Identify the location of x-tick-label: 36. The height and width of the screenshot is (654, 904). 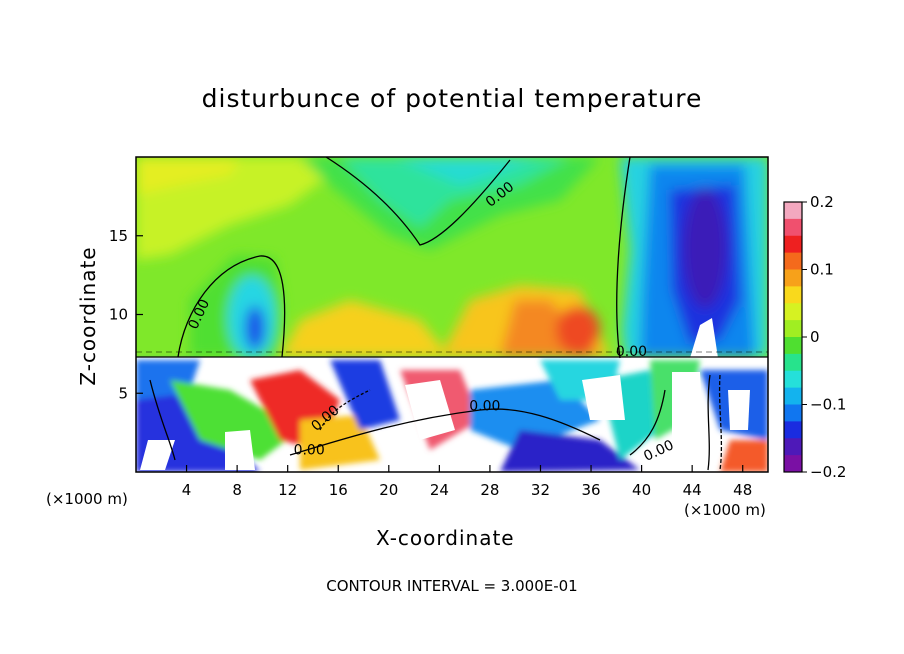
(590, 490).